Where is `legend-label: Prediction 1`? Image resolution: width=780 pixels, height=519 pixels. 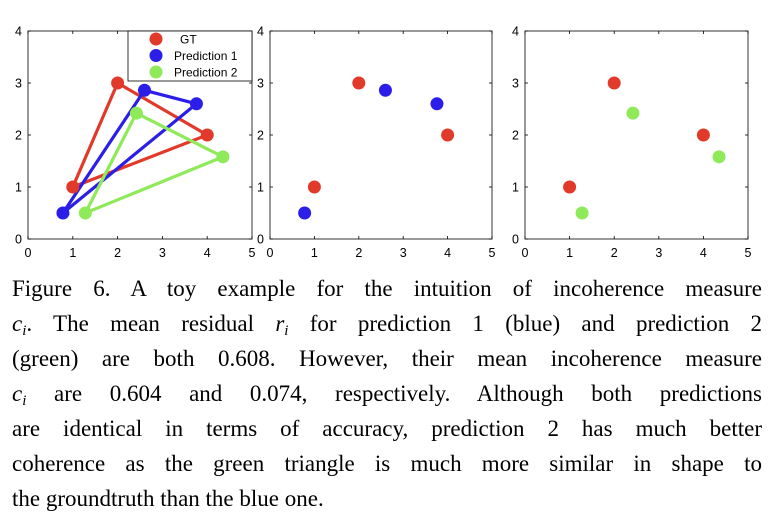
legend-label: Prediction 1 is located at coordinates (206, 56).